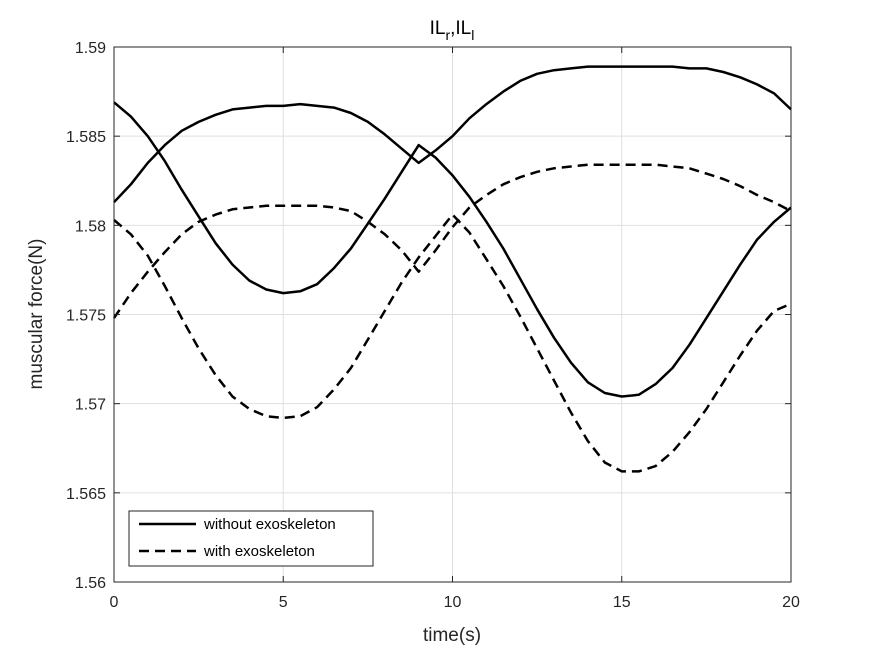  Describe the element at coordinates (90, 48) in the screenshot. I see `y-tick-label: 1.59` at that location.